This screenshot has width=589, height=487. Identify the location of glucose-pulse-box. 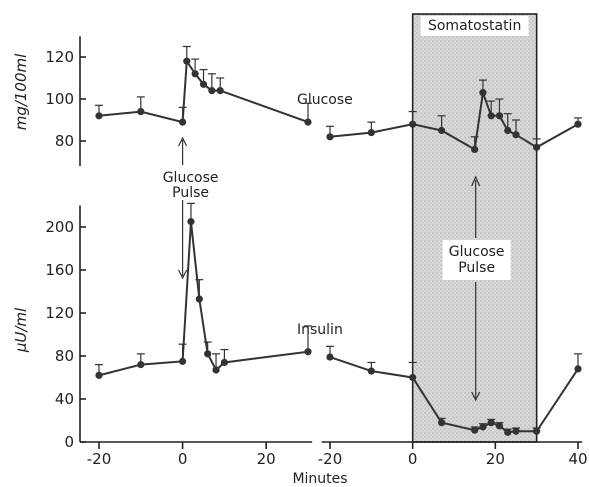
(476, 260).